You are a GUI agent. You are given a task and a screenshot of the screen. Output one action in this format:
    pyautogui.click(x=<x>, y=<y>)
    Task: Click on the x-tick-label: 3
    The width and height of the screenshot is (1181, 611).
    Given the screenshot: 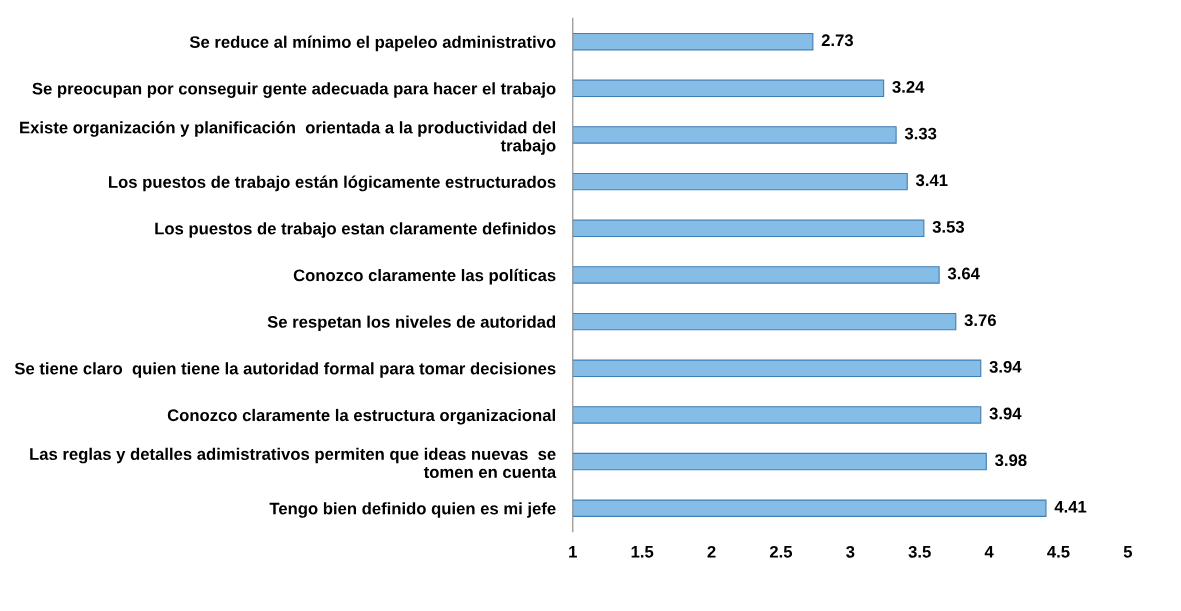 What is the action you would take?
    pyautogui.click(x=850, y=551)
    